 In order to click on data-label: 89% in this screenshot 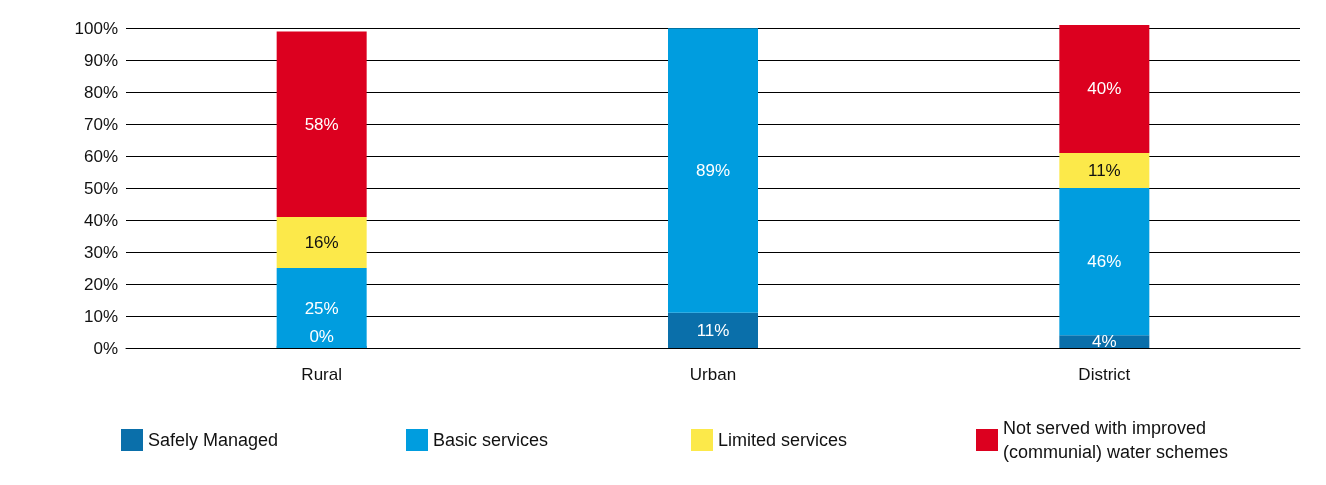, I will do `click(713, 171)`.